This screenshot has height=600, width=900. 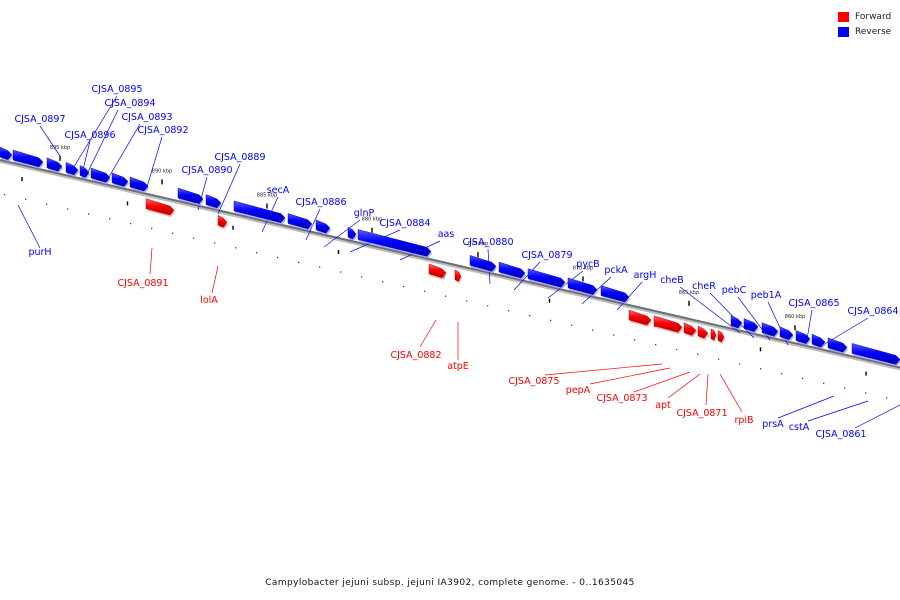 I want to click on tick-label: 885 kbp, so click(x=267, y=196).